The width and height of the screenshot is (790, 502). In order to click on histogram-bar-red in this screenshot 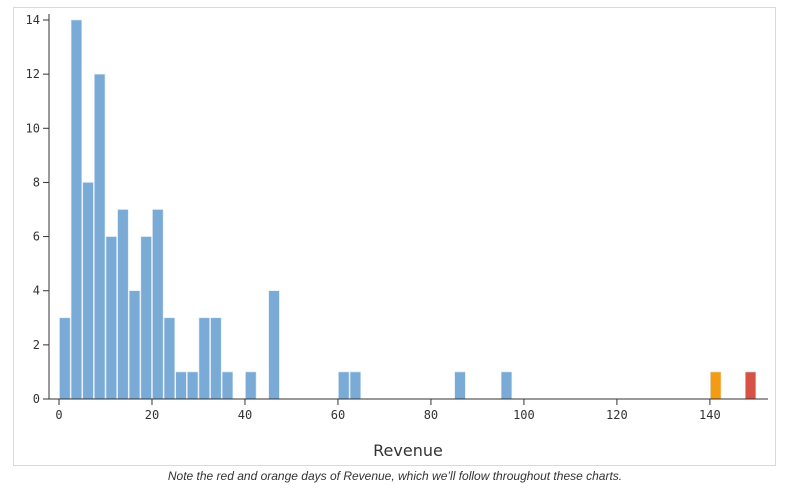, I will do `click(750, 385)`.